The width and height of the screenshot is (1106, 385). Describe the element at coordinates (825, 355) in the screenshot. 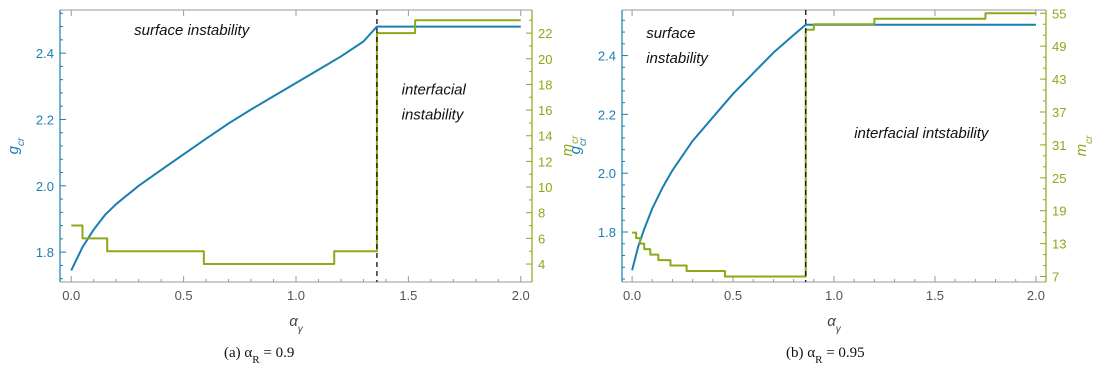

I see `panel-caption: (b) αR = 0.95` at that location.